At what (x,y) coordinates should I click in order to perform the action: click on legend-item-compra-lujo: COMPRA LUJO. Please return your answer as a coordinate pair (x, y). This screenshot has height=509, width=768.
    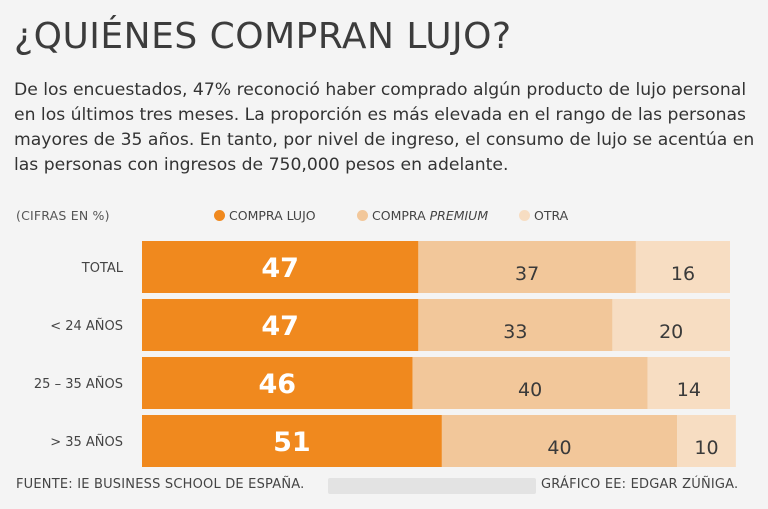
    Looking at the image, I should click on (265, 215).